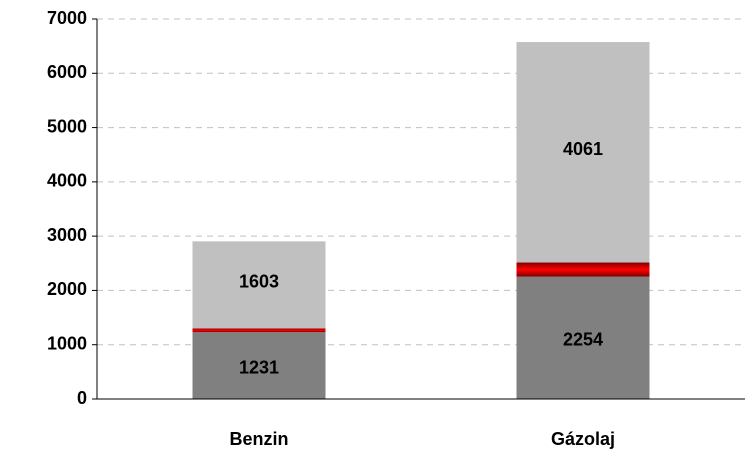 This screenshot has height=451, width=750. I want to click on y-tick-label: 4000, so click(67, 181).